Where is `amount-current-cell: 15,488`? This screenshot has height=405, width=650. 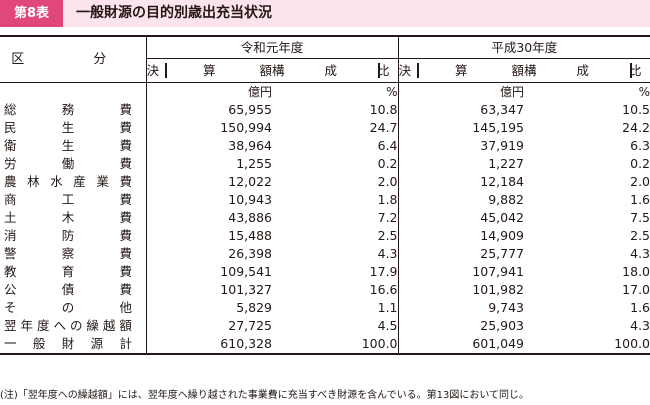
amount-current-cell: 15,488 is located at coordinates (250, 235).